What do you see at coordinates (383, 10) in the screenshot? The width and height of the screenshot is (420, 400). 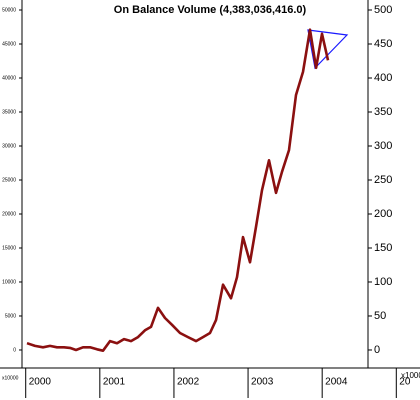 I see `y2-tick-label: 500` at bounding box center [383, 10].